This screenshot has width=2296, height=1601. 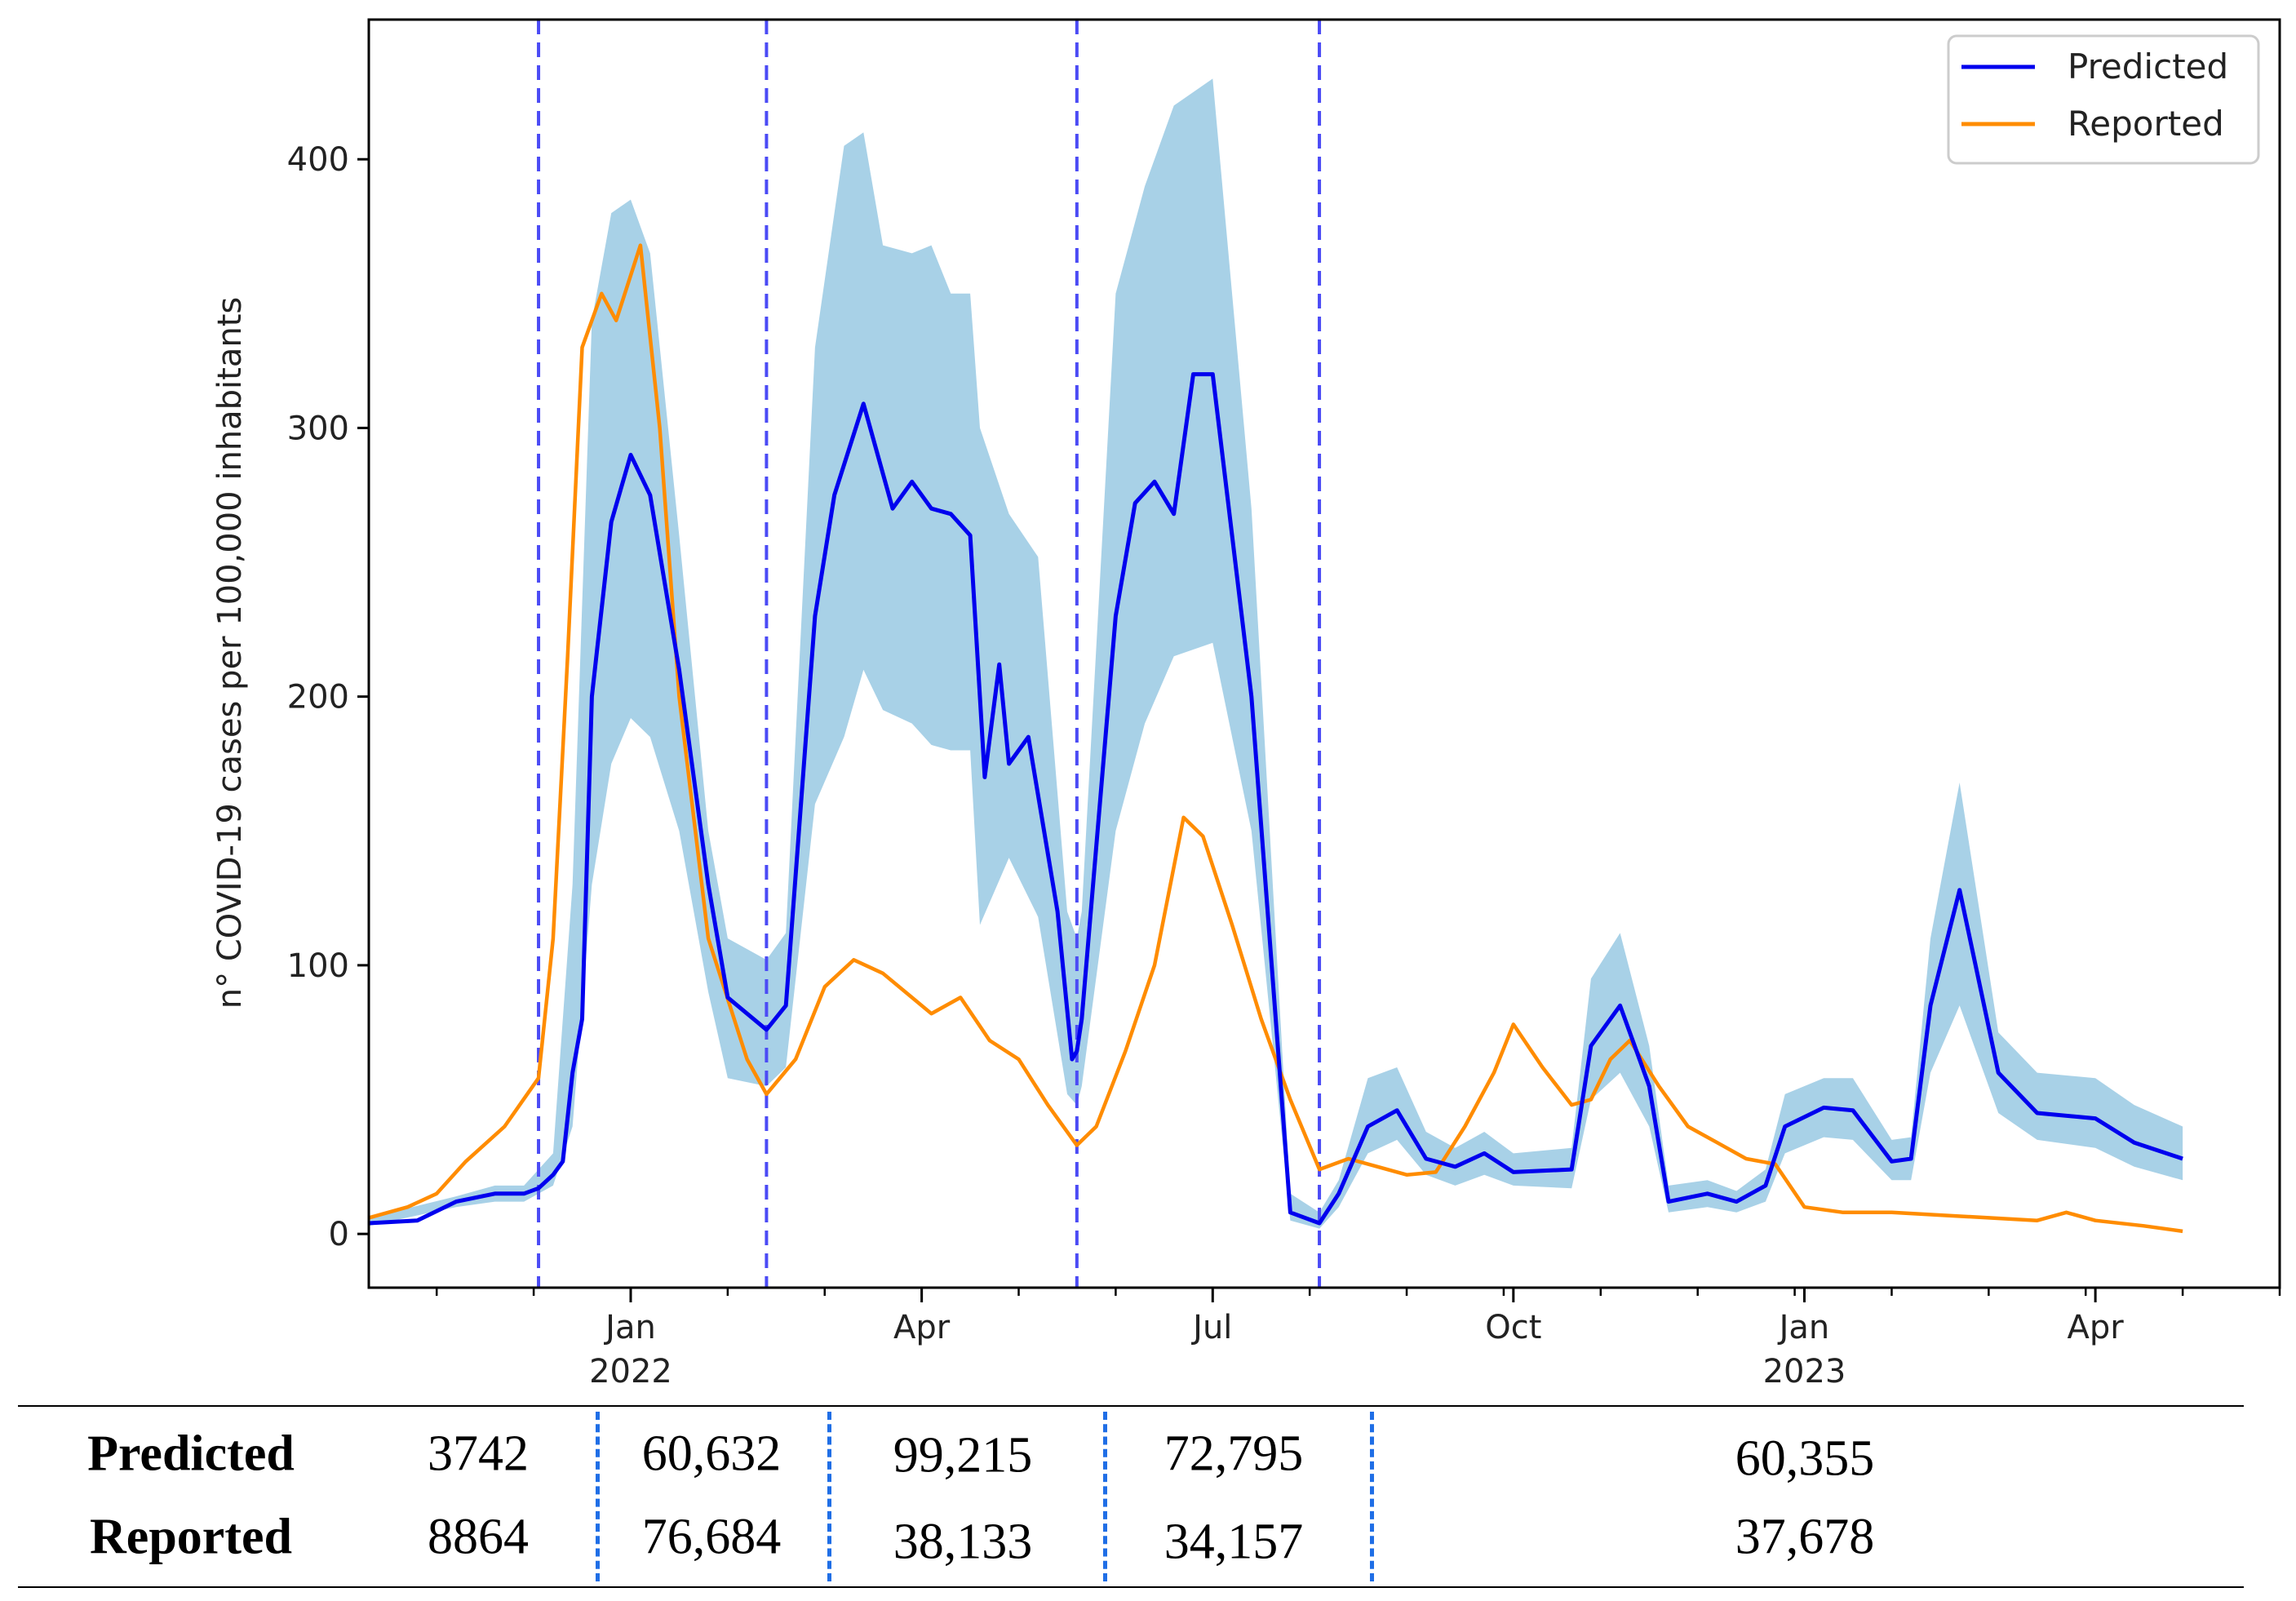 I want to click on x-tick-label-jan-4: Jan, so click(x=1803, y=1327).